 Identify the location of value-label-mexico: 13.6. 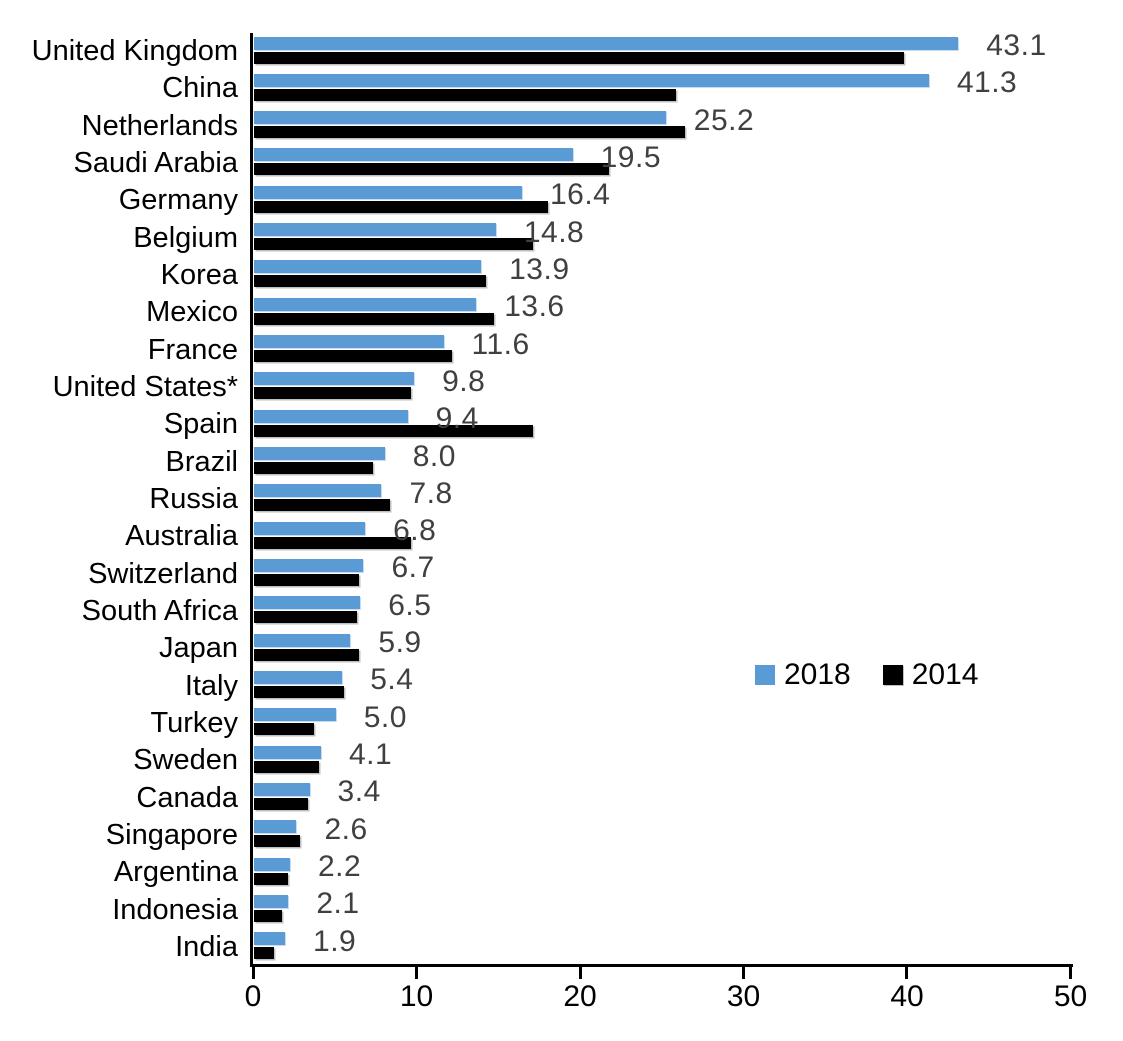
(534, 307).